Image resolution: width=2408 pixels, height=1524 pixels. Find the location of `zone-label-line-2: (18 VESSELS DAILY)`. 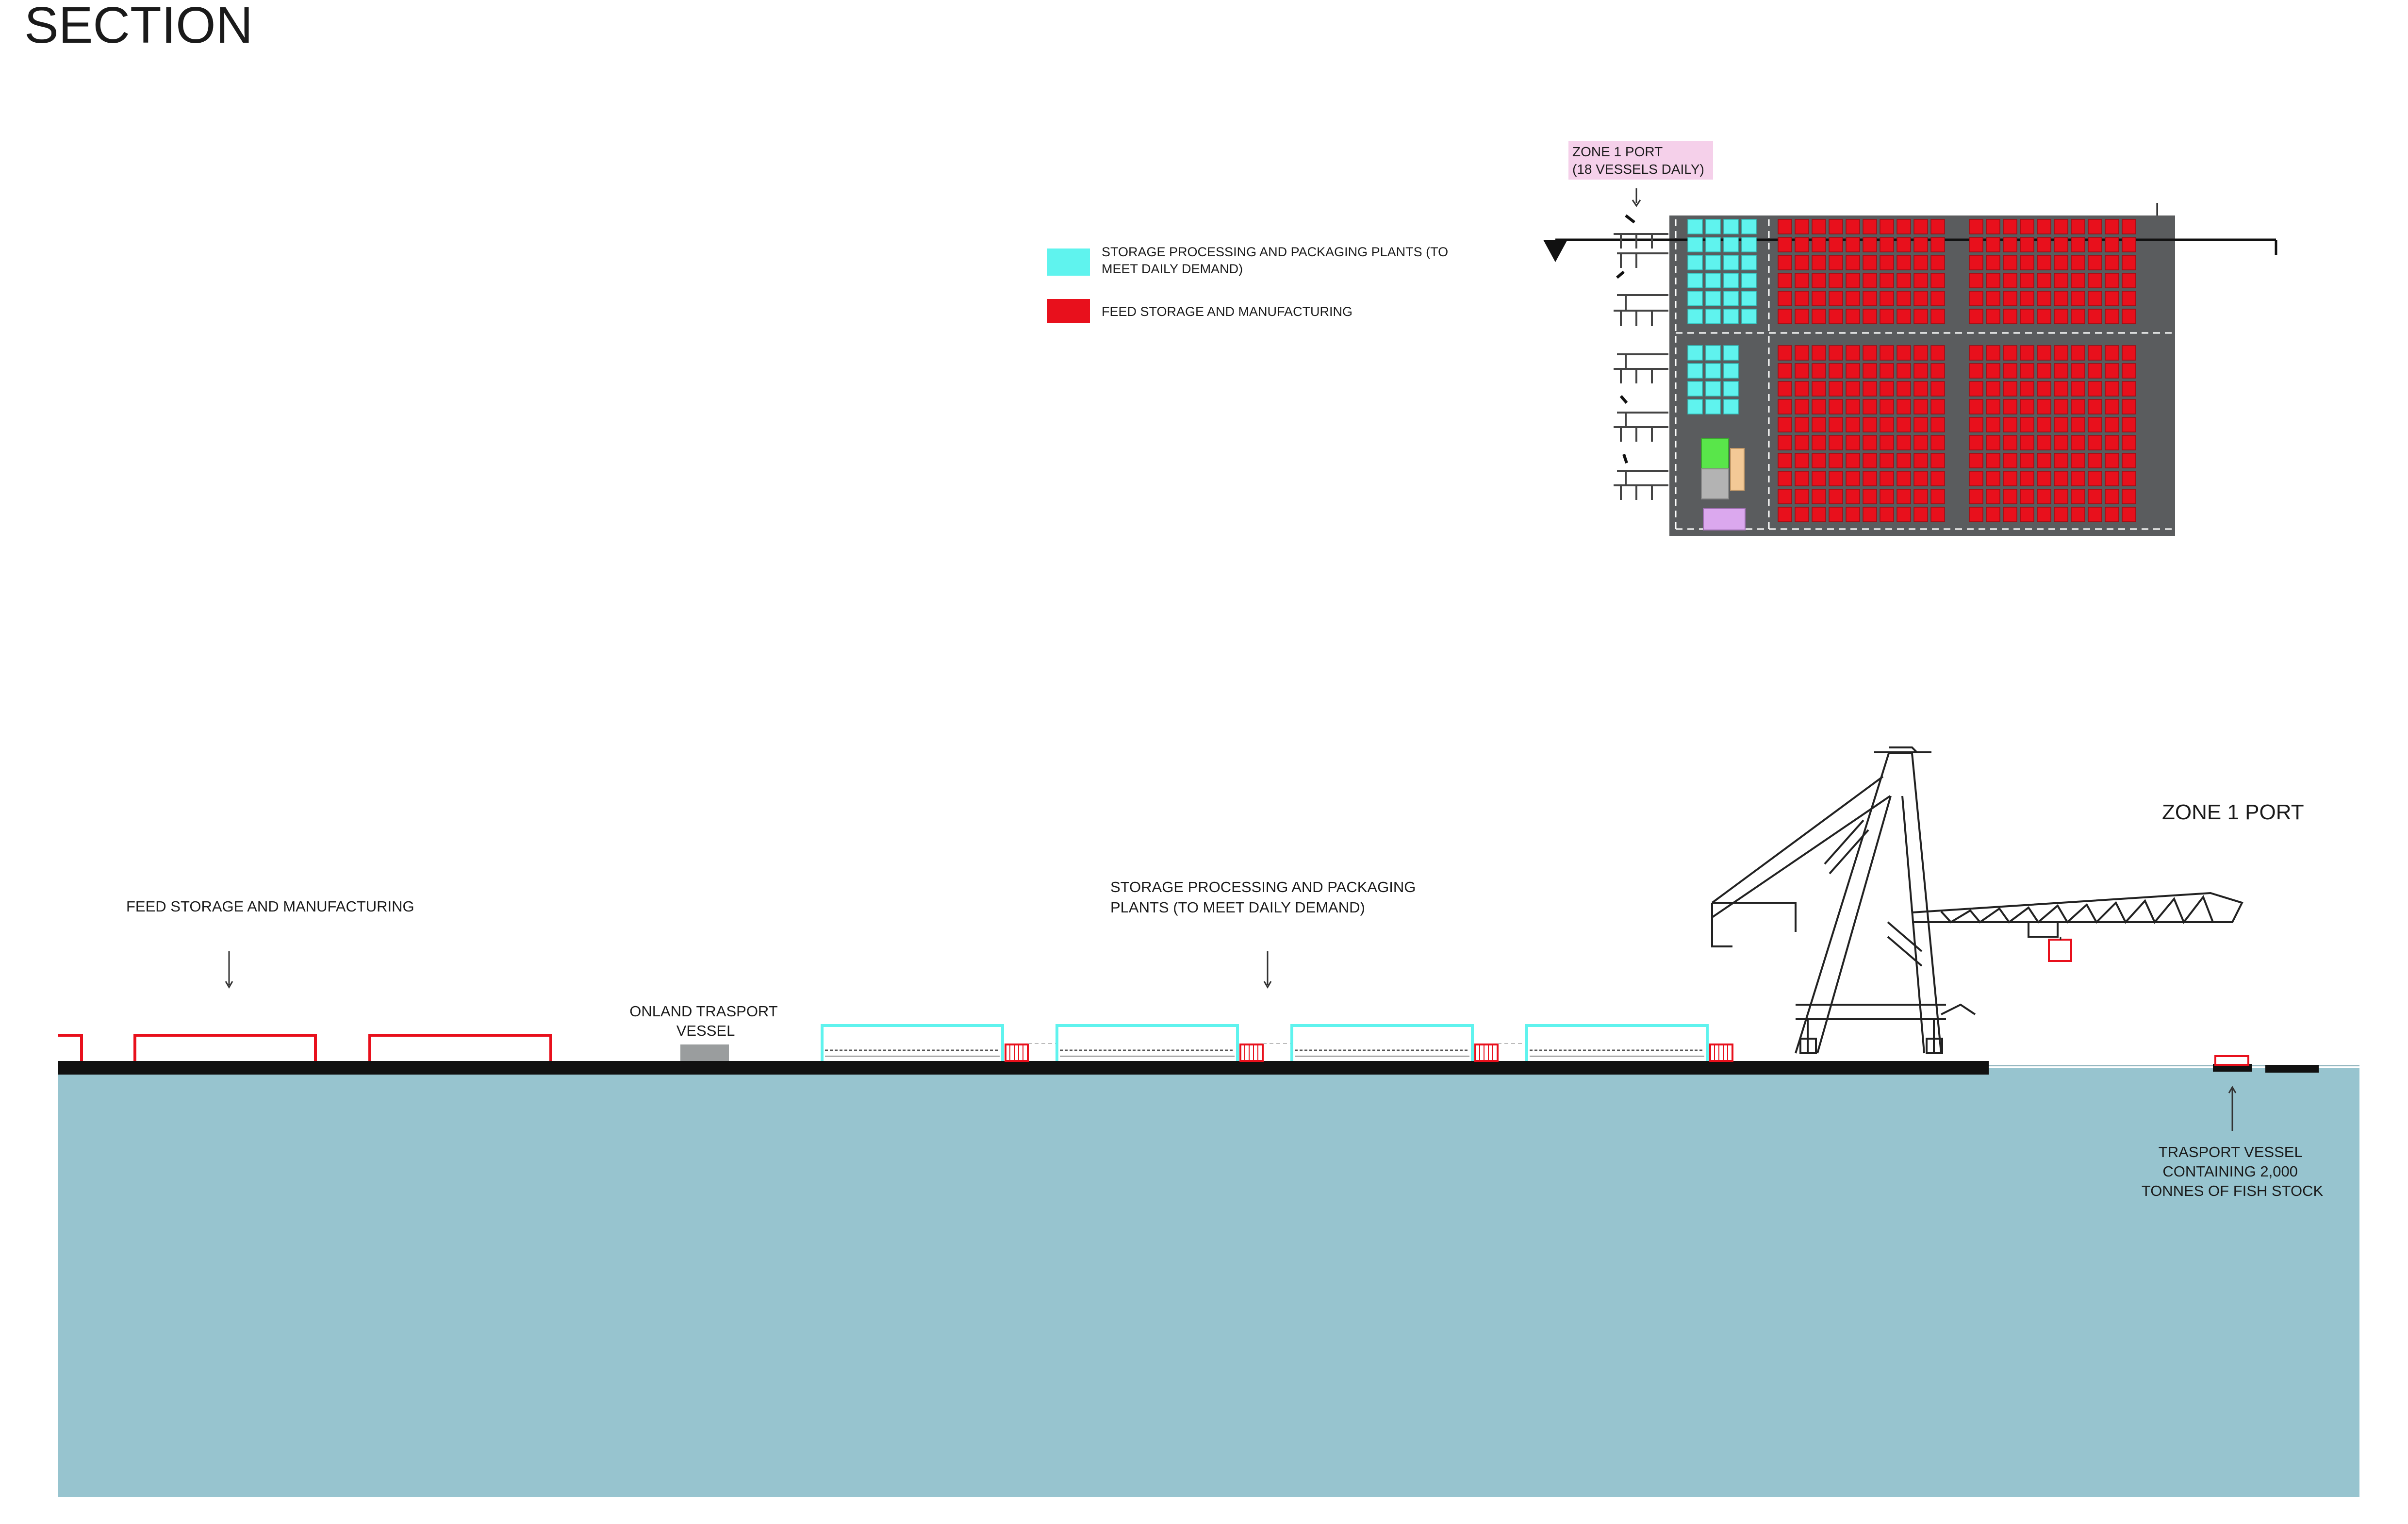

zone-label-line-2: (18 VESSELS DAILY) is located at coordinates (1638, 169).